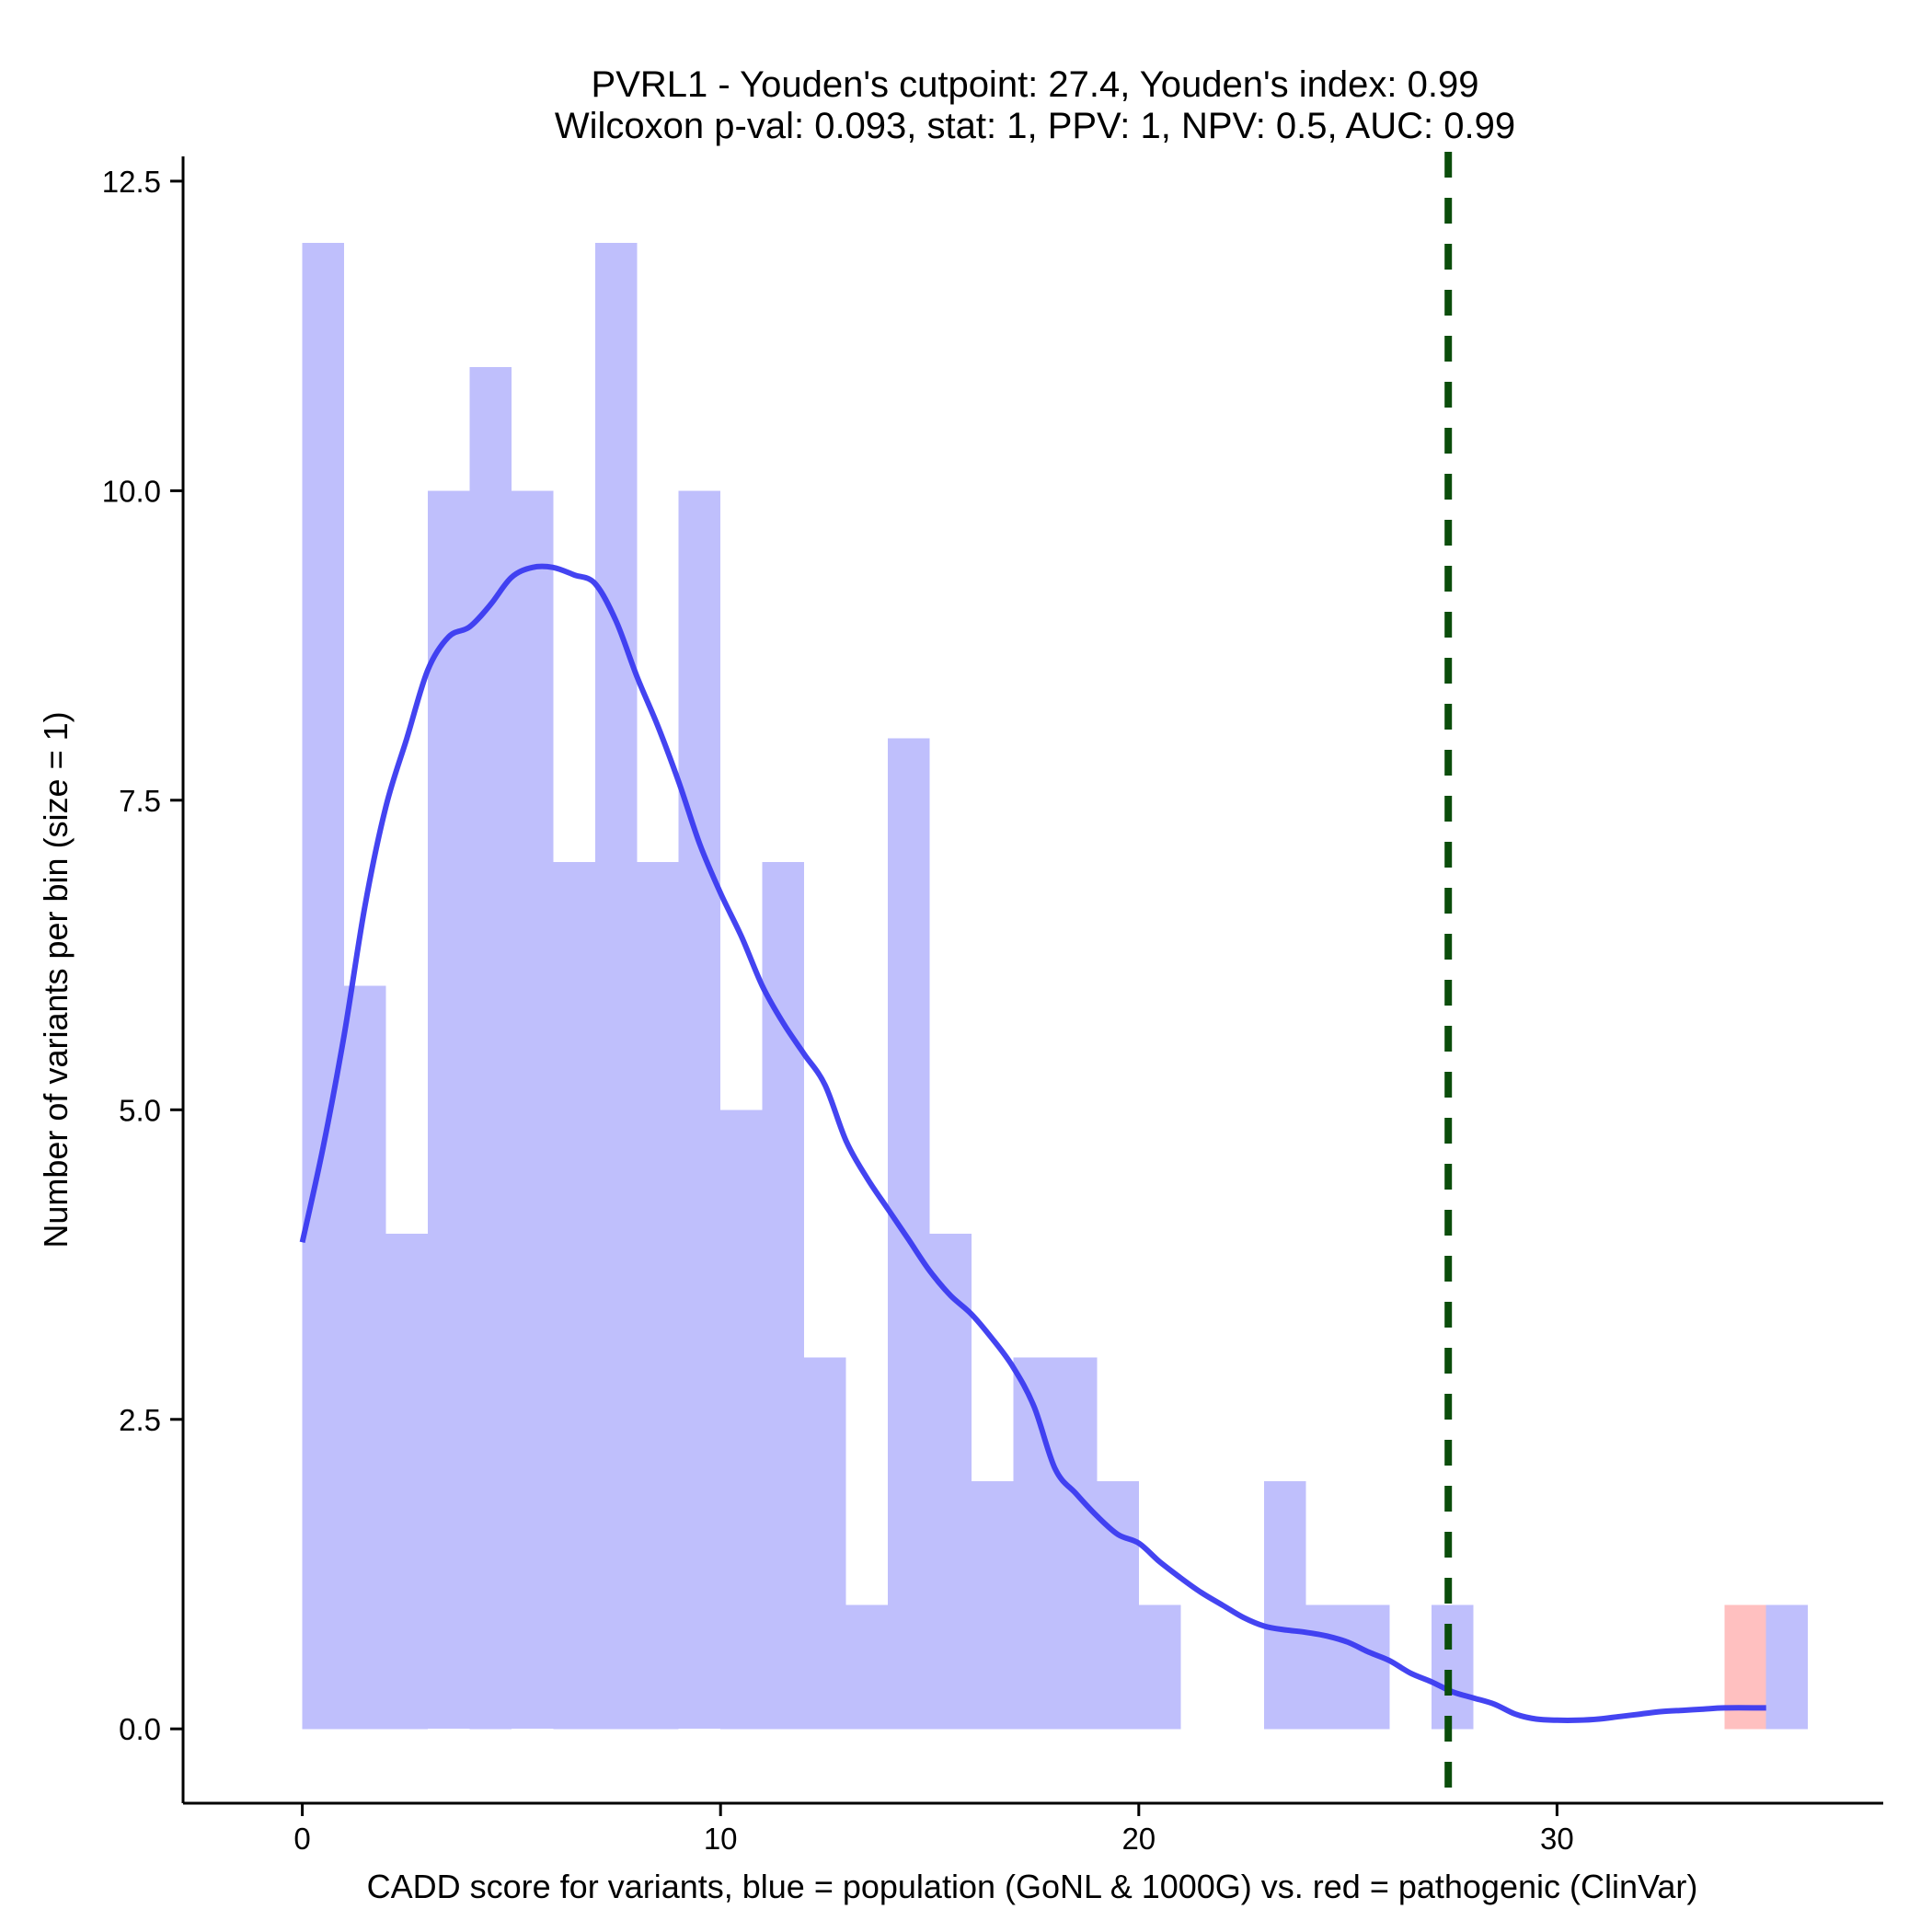 This screenshot has width=1932, height=1932. I want to click on y-tick-label-2.5: 2.5, so click(140, 1420).